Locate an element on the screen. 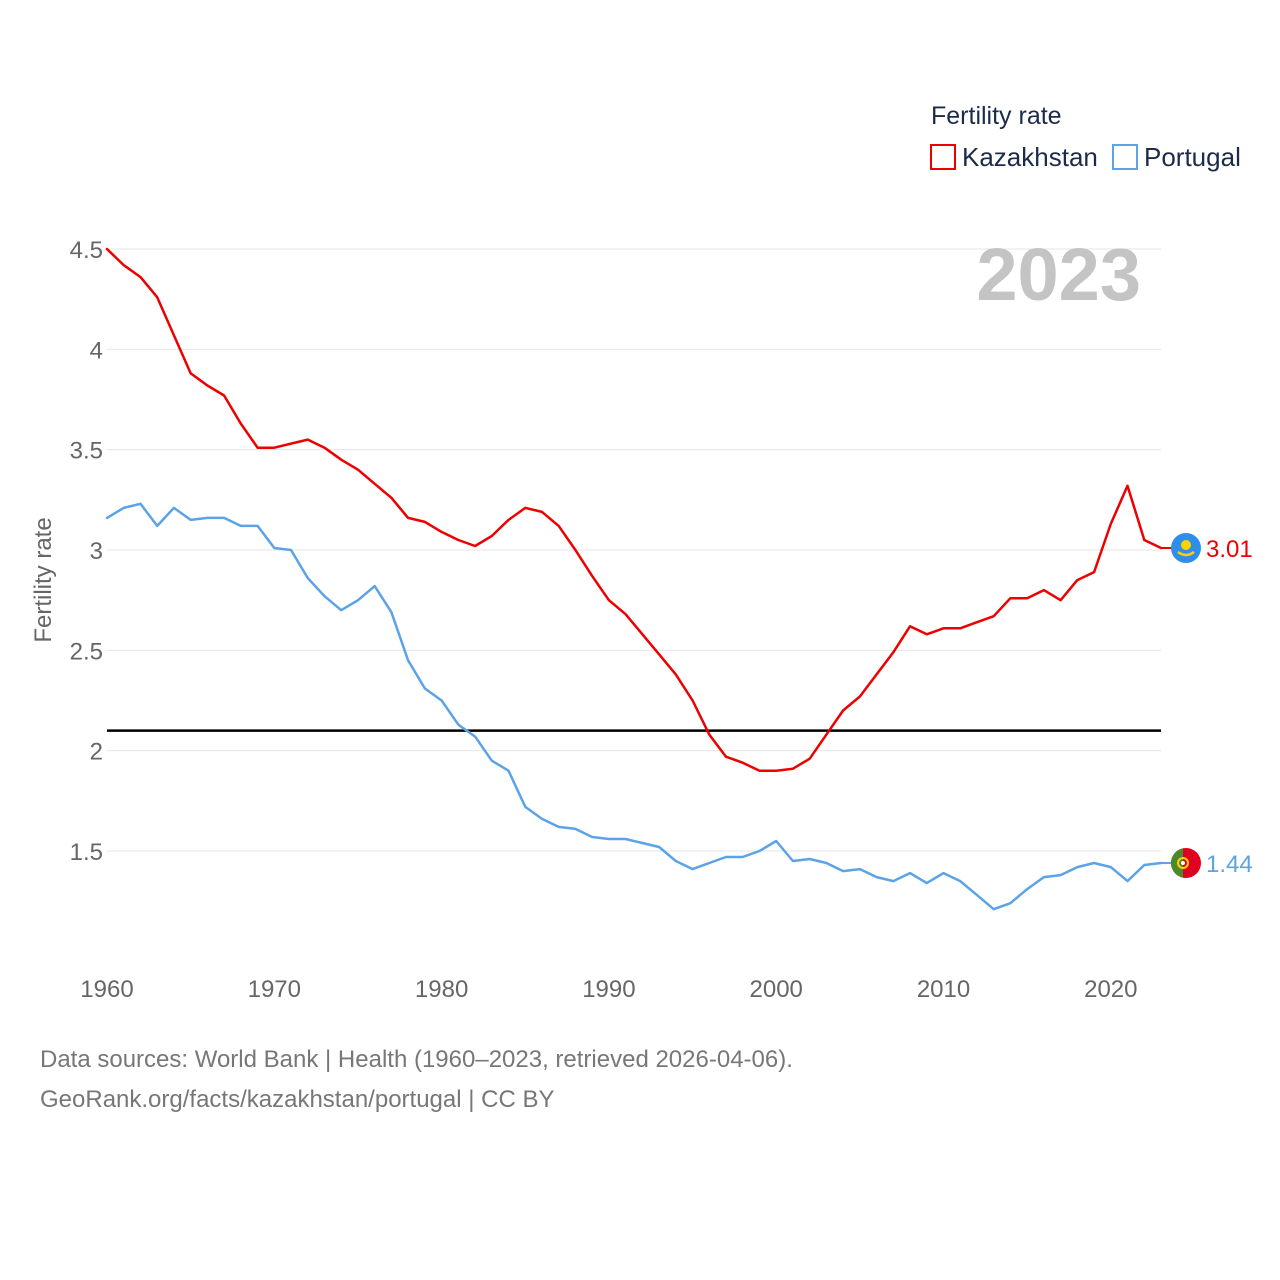  year-label: 2023 is located at coordinates (1058, 274).